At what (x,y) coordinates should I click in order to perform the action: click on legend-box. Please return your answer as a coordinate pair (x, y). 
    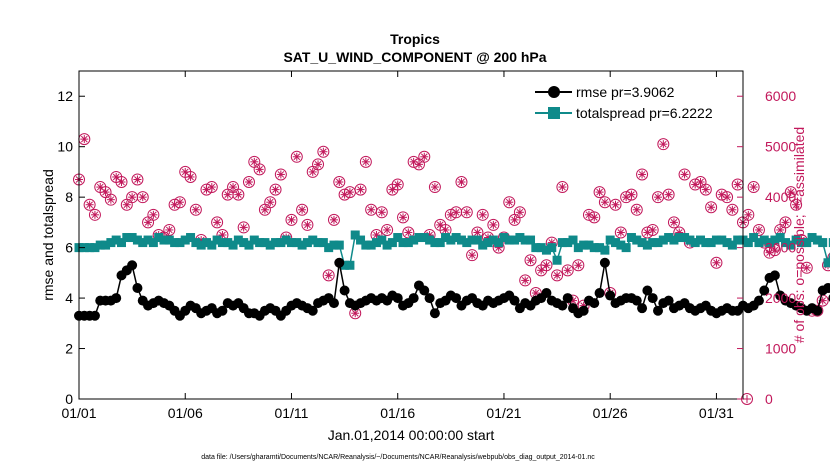
    Looking at the image, I should click on (633, 103).